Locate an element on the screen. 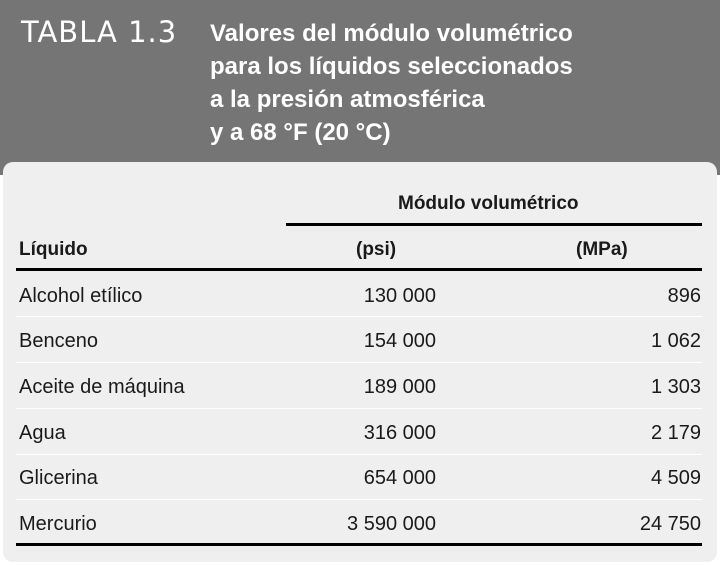 This screenshot has height=565, width=720. table-row-6-liquid: Mercurio is located at coordinates (58, 524).